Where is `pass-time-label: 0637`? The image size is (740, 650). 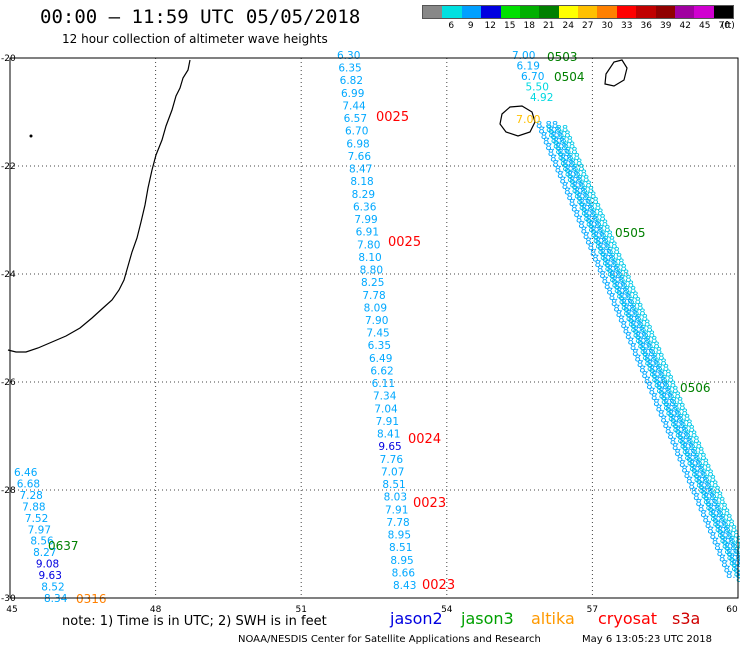 pass-time-label: 0637 is located at coordinates (63, 546).